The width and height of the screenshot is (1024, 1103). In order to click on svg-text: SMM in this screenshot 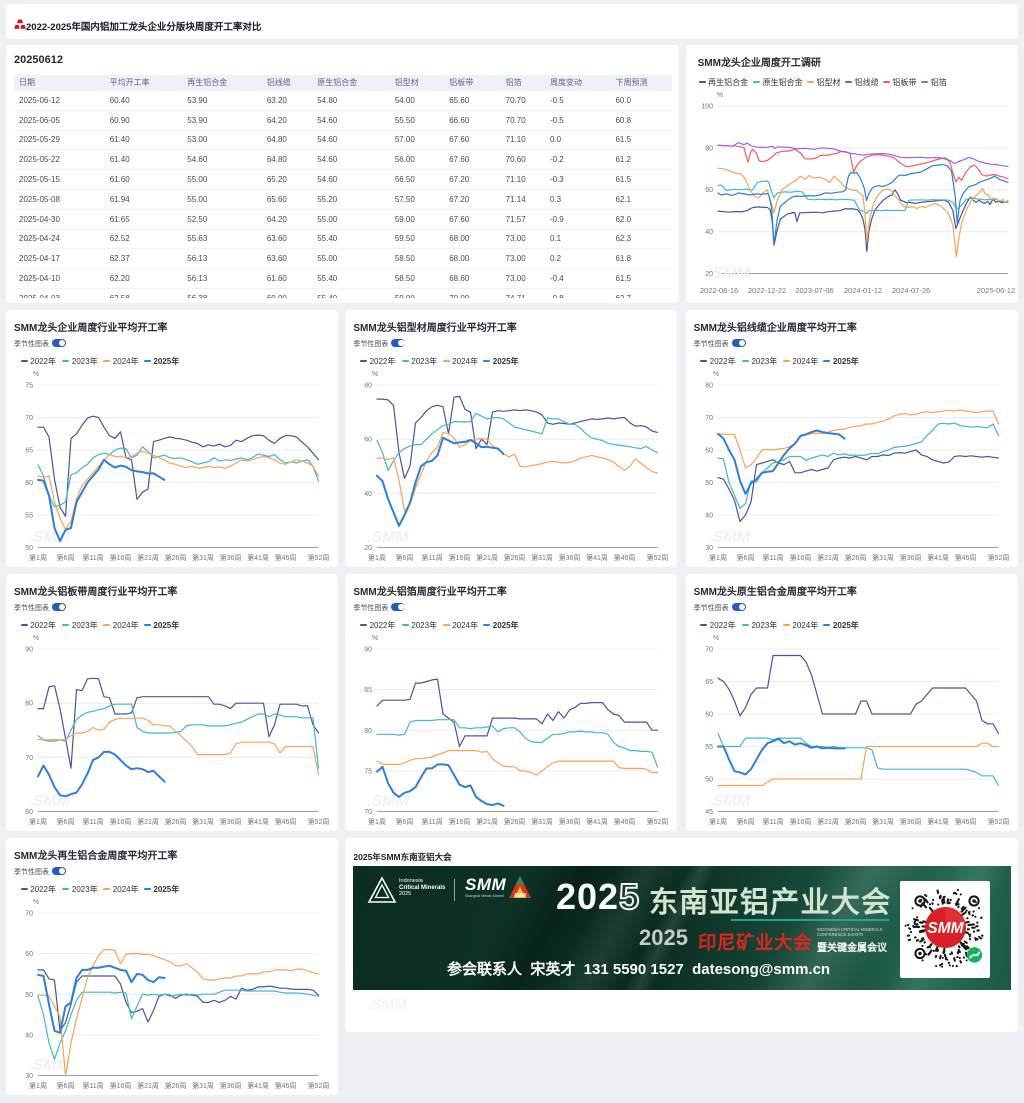, I will do `click(945, 928)`.